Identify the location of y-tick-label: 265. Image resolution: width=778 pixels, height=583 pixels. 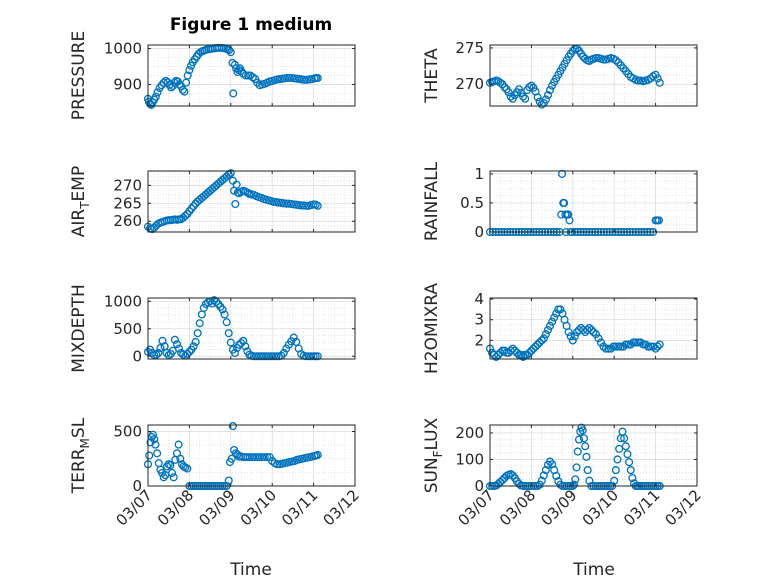
(127, 203).